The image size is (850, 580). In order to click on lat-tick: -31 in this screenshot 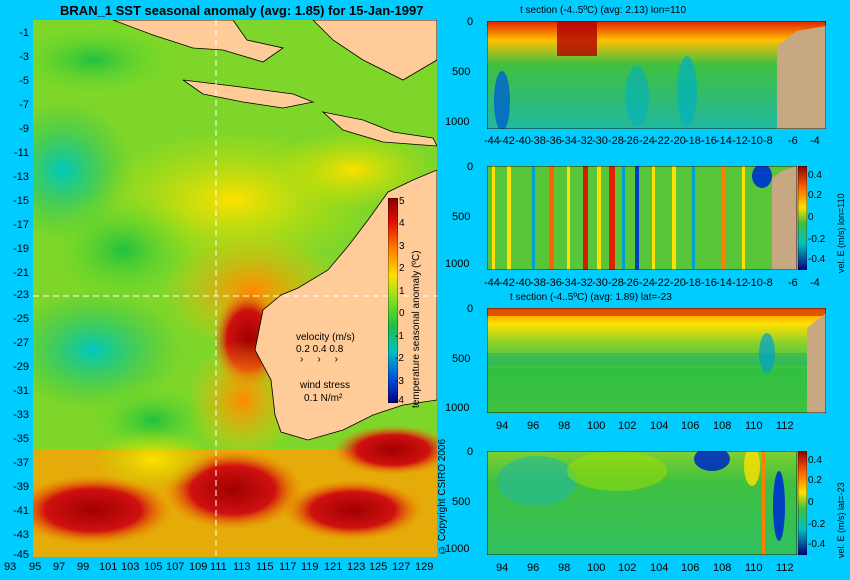, I will do `click(21, 391)`.